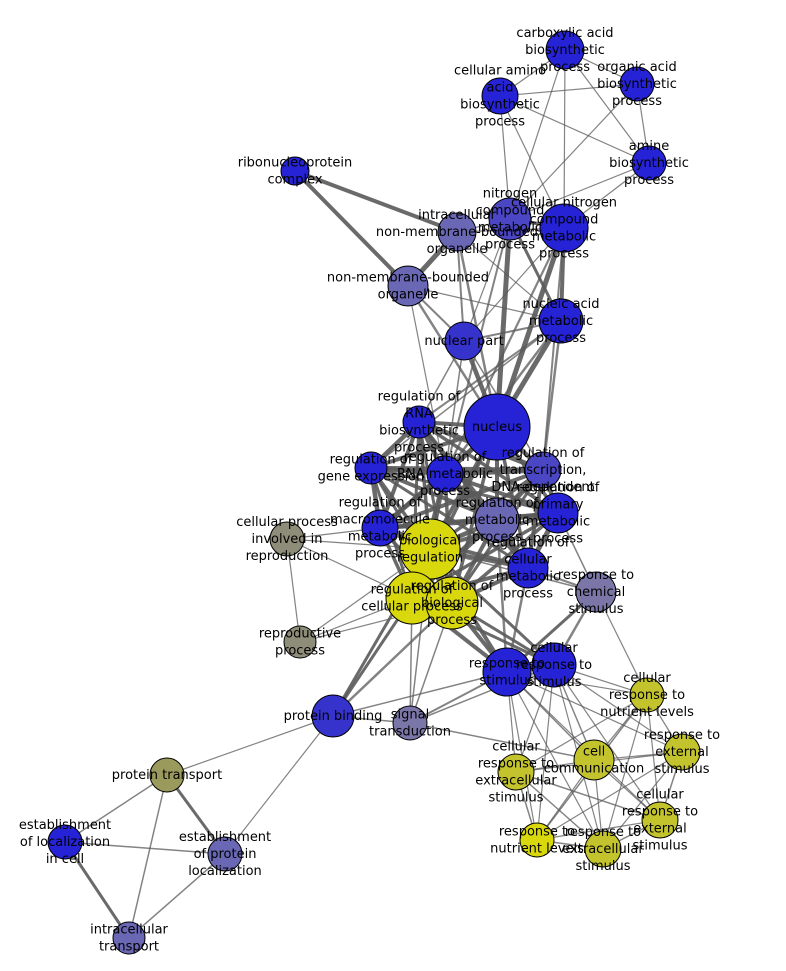 This screenshot has width=786, height=971. I want to click on graph-node-label: cellular response to extracellular stimulus, so click(516, 772).